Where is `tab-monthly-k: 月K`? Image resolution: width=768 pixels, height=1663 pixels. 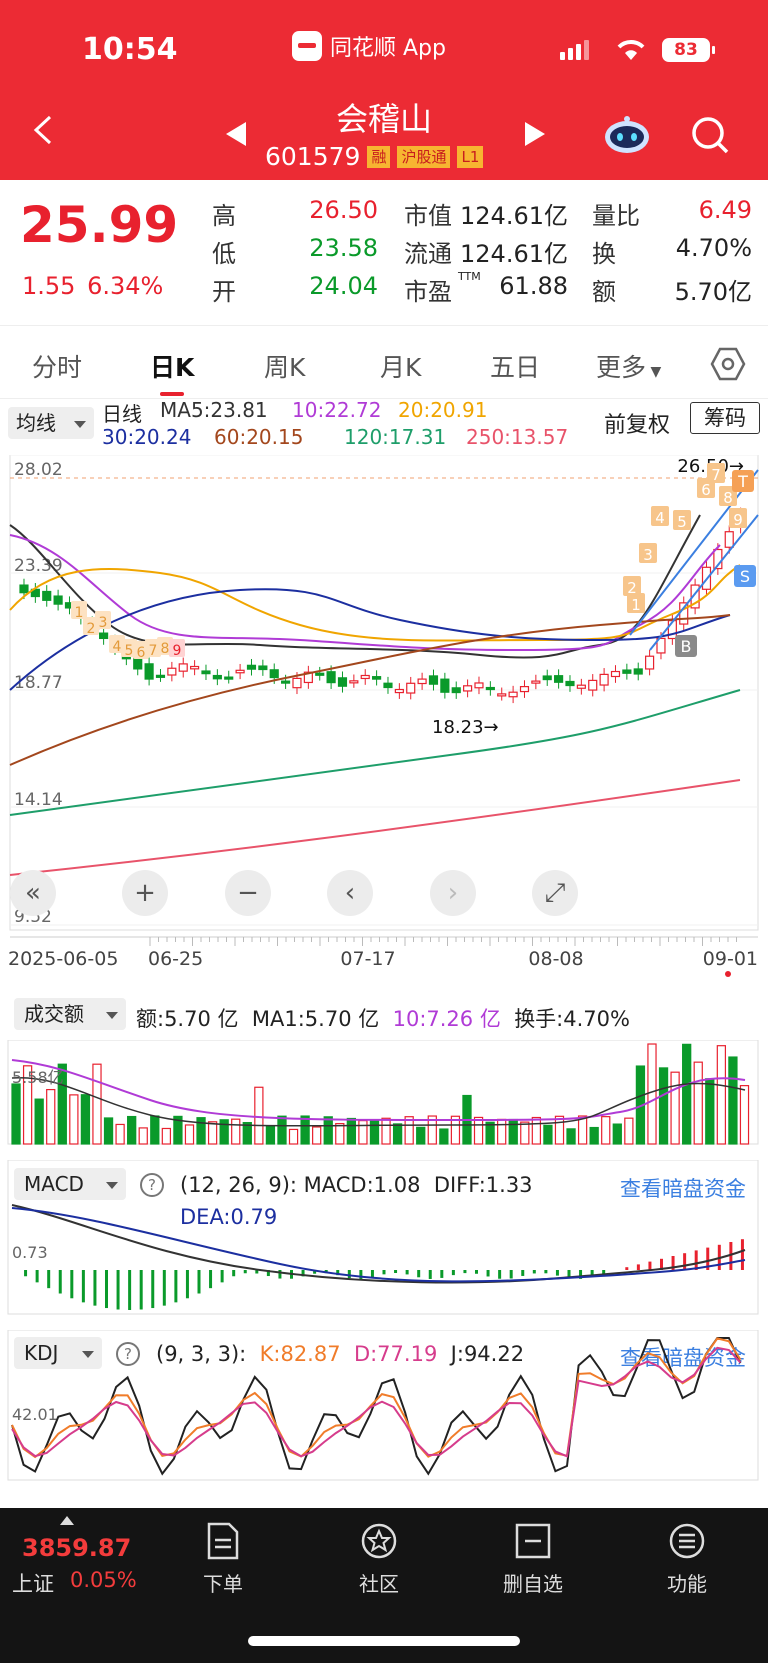 tab-monthly-k: 月K is located at coordinates (401, 367).